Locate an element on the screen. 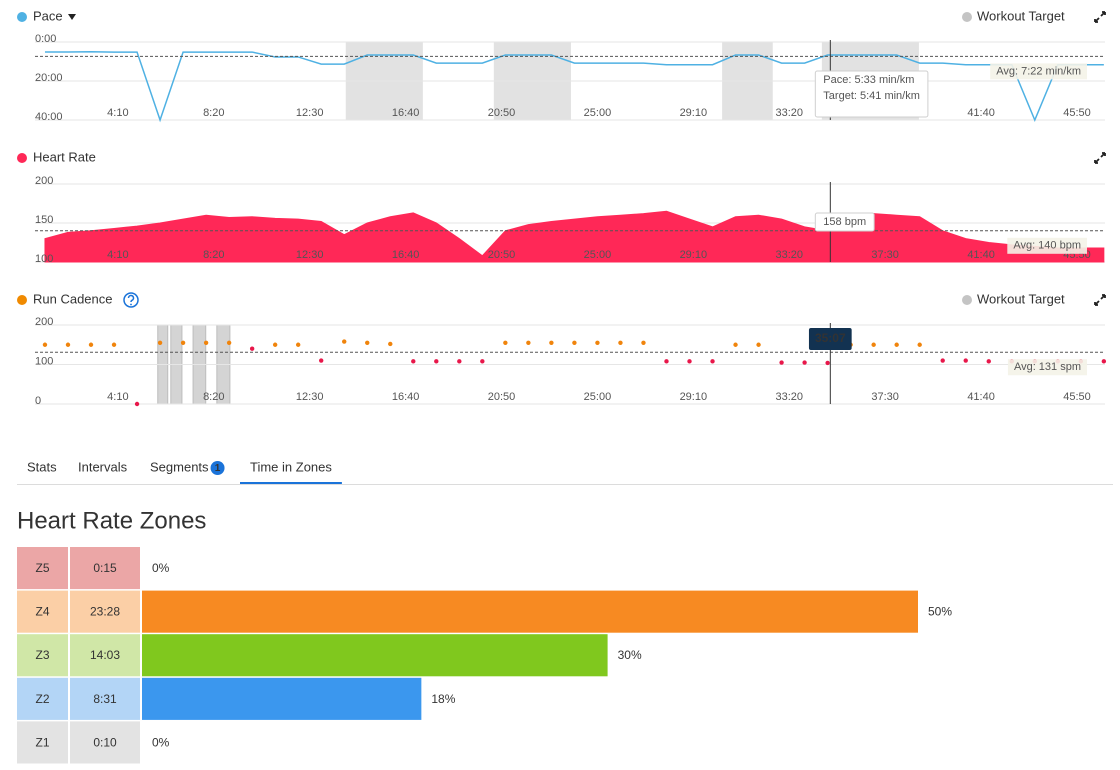 Image resolution: width=1120 pixels, height=770 pixels. y-tick-label: 40:00 is located at coordinates (49, 117).